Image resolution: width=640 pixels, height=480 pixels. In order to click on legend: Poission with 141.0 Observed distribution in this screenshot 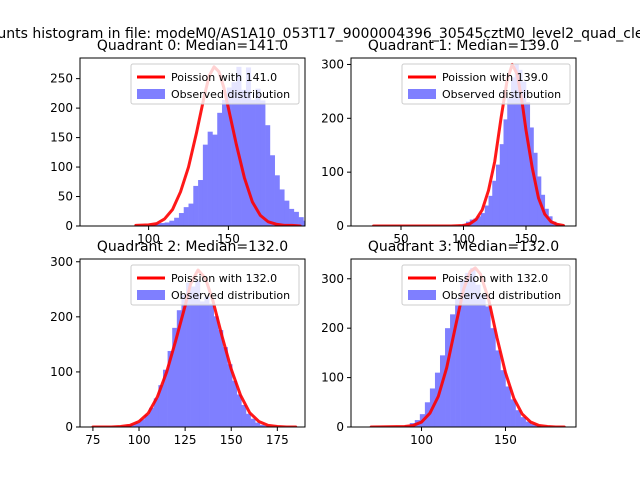, I will do `click(215, 84)`.